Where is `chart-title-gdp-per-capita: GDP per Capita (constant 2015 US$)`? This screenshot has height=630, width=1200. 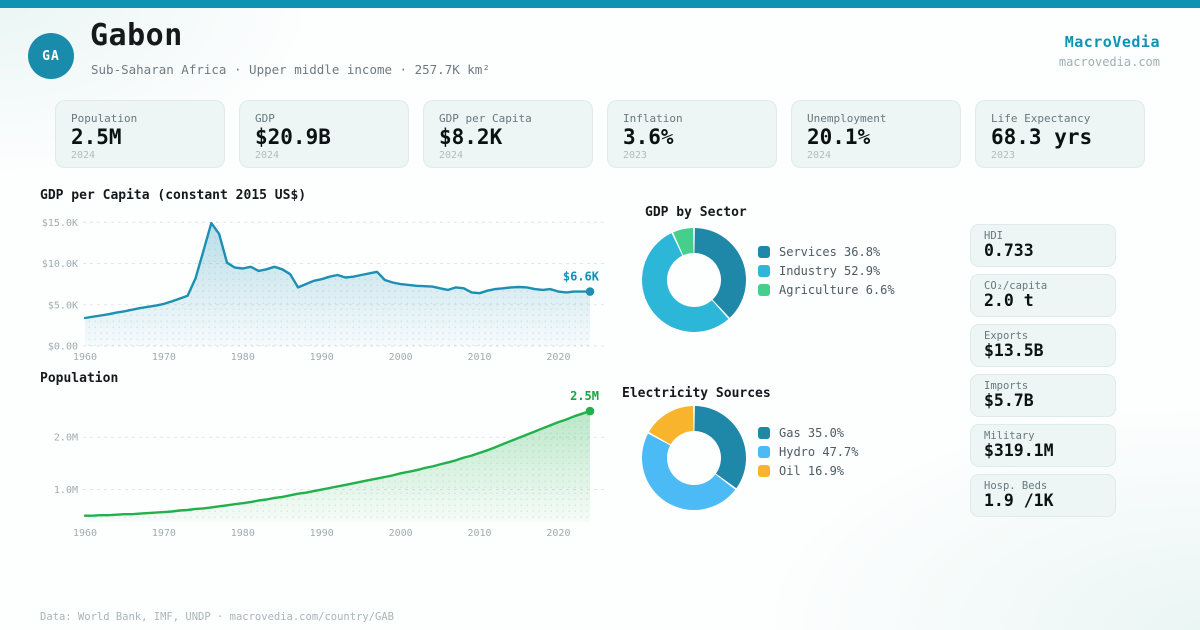
chart-title-gdp-per-capita: GDP per Capita (constant 2015 US$) is located at coordinates (173, 195).